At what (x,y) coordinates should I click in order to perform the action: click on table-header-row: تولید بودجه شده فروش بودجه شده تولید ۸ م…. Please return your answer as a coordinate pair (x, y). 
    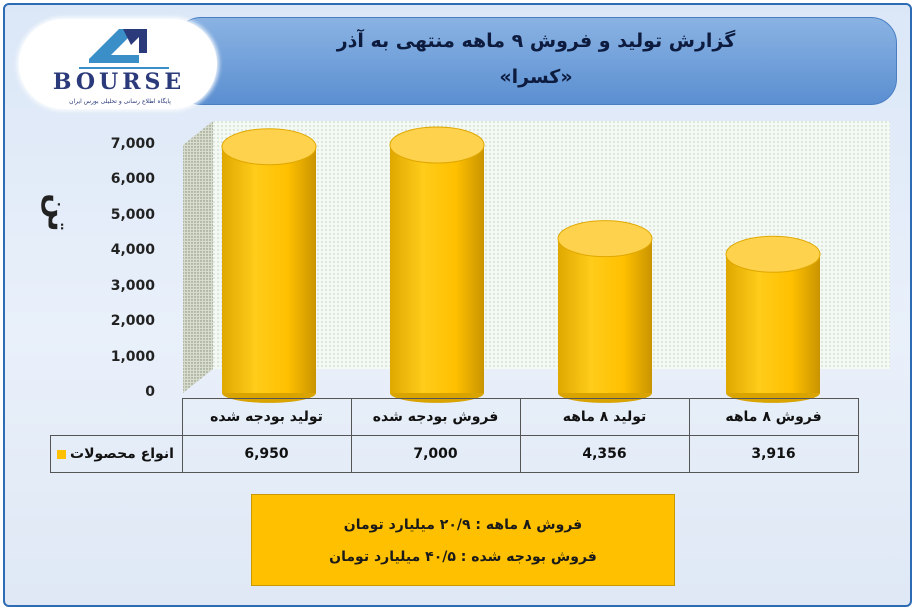
    Looking at the image, I should click on (454, 417).